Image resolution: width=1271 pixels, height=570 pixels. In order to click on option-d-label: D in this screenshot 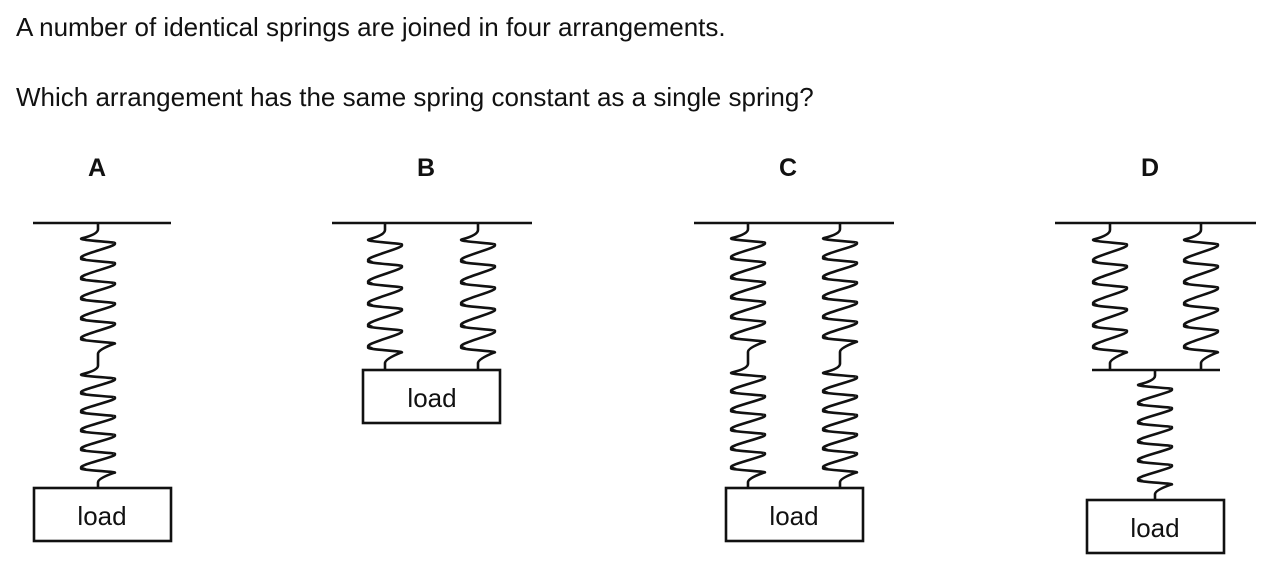, I will do `click(1150, 168)`.